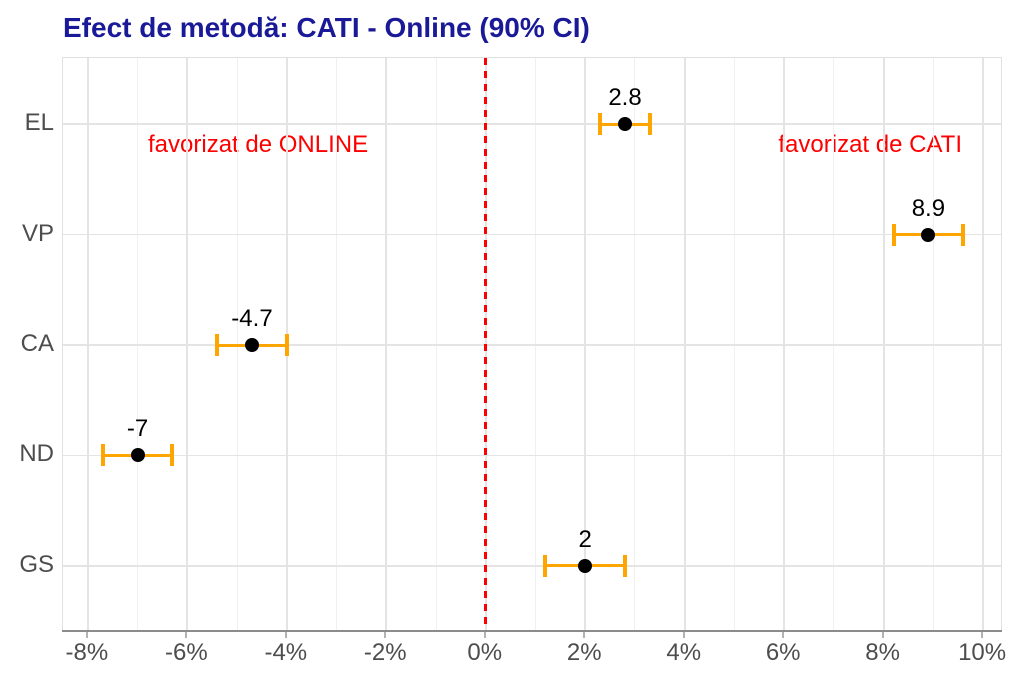  Describe the element at coordinates (137, 429) in the screenshot. I see `value-label: -7` at that location.